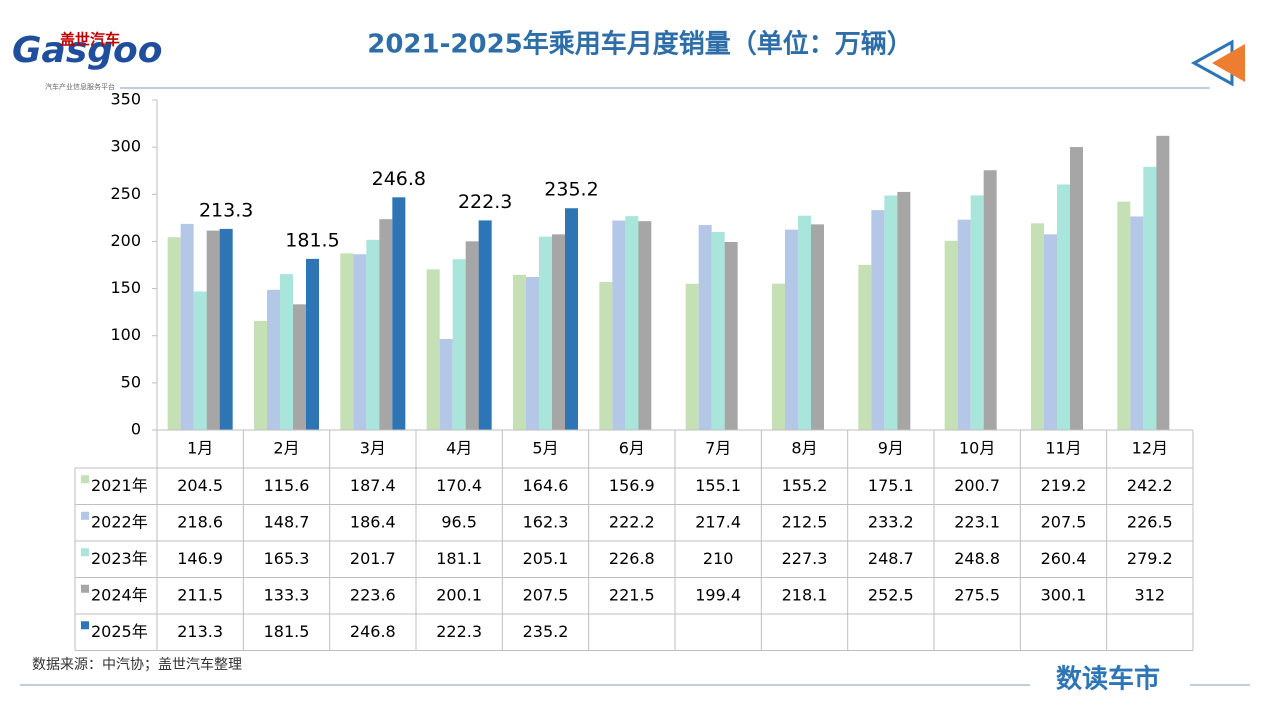  What do you see at coordinates (1108, 679) in the screenshot?
I see `footer-brand: 数读车市` at bounding box center [1108, 679].